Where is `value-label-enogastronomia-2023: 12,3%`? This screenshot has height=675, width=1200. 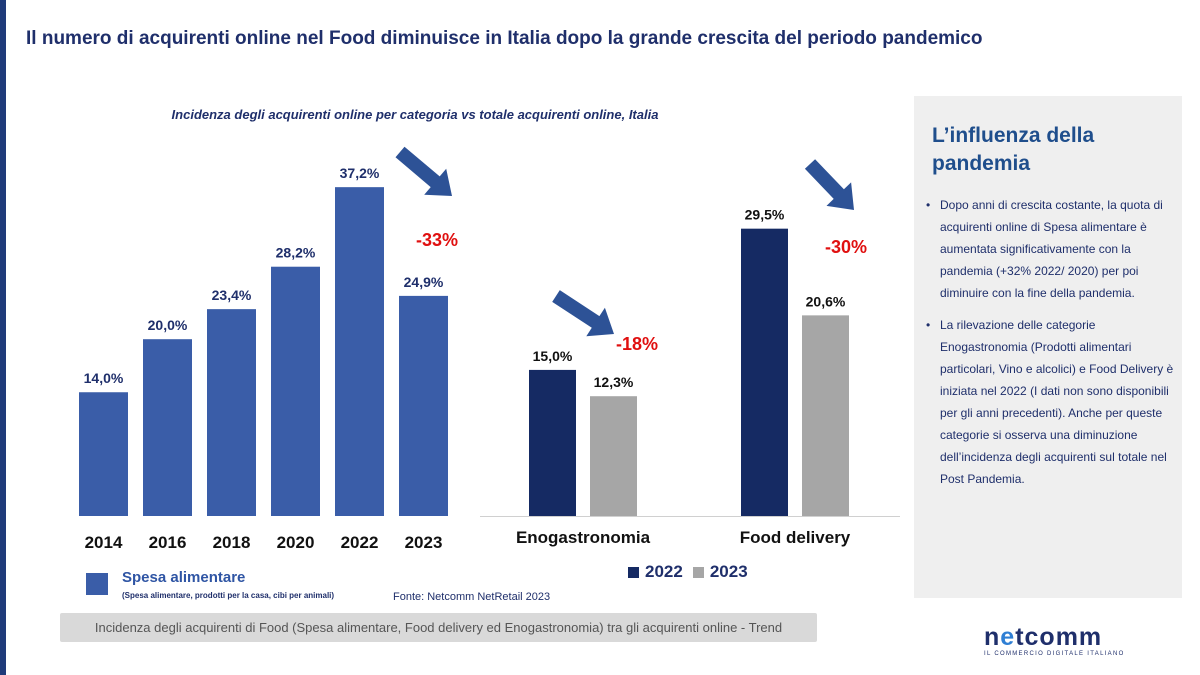 value-label-enogastronomia-2023: 12,3% is located at coordinates (614, 382).